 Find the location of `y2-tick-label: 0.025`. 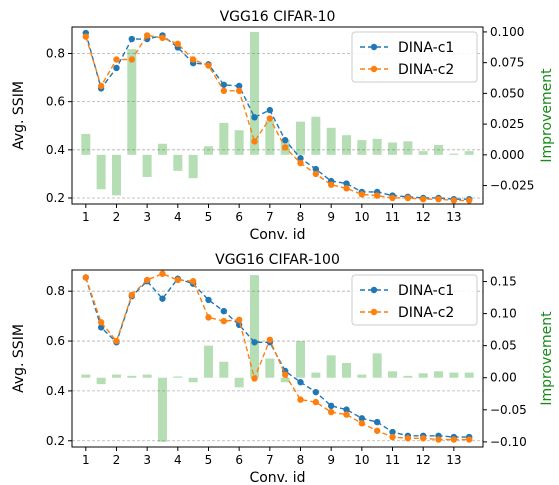

y2-tick-label: 0.025 is located at coordinates (507, 124).